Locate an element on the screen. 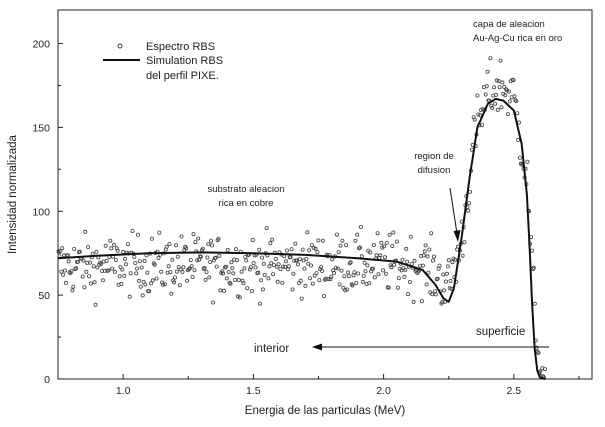 The width and height of the screenshot is (605, 427). annotation-surface: superficie is located at coordinates (500, 332).